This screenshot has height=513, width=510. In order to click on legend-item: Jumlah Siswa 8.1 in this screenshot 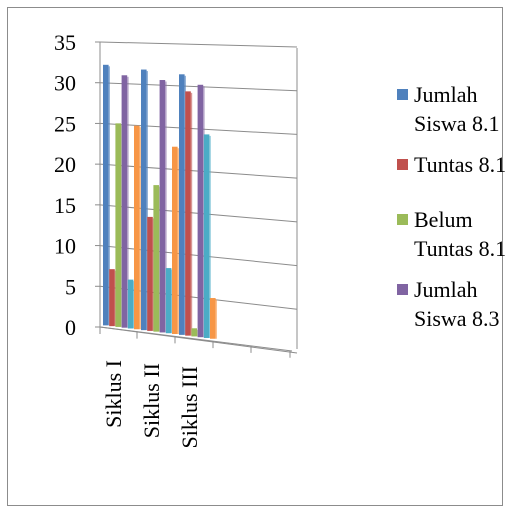, I will do `click(451, 109)`.